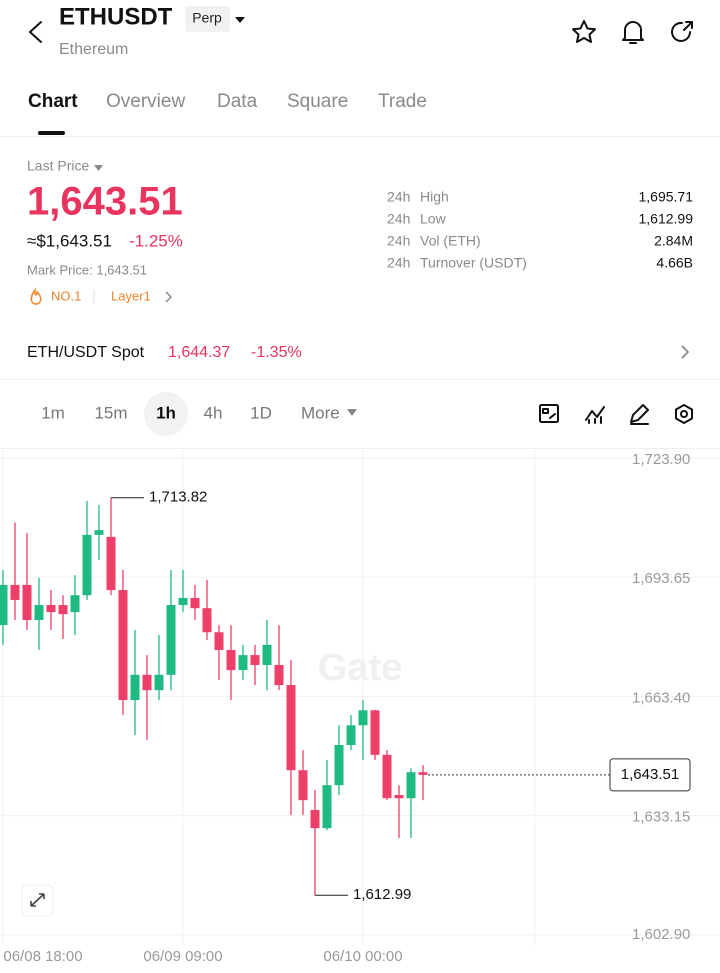  What do you see at coordinates (51, 133) in the screenshot?
I see `tab-indicator` at bounding box center [51, 133].